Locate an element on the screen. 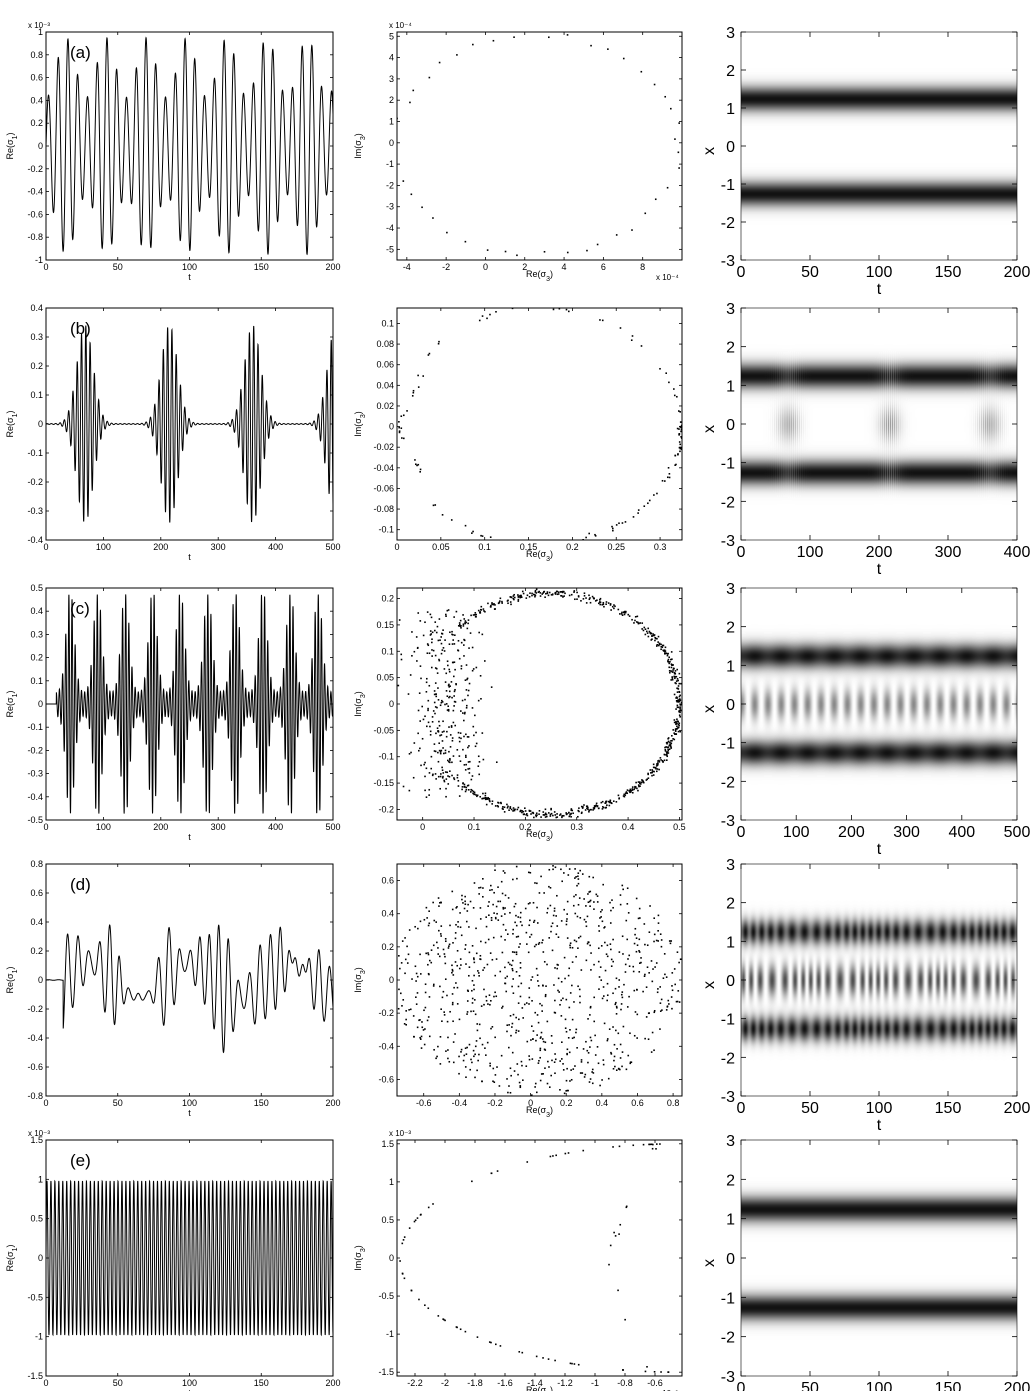  x-tick-label: 300 is located at coordinates (218, 827).